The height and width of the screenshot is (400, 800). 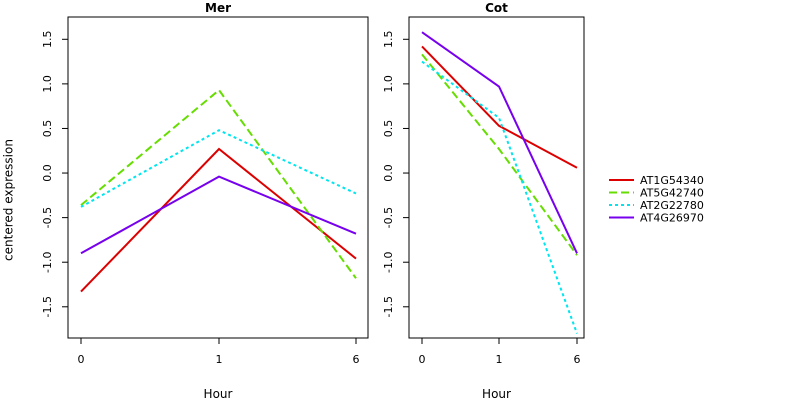 What do you see at coordinates (672, 193) in the screenshot?
I see `legend-label: AT5G42740` at bounding box center [672, 193].